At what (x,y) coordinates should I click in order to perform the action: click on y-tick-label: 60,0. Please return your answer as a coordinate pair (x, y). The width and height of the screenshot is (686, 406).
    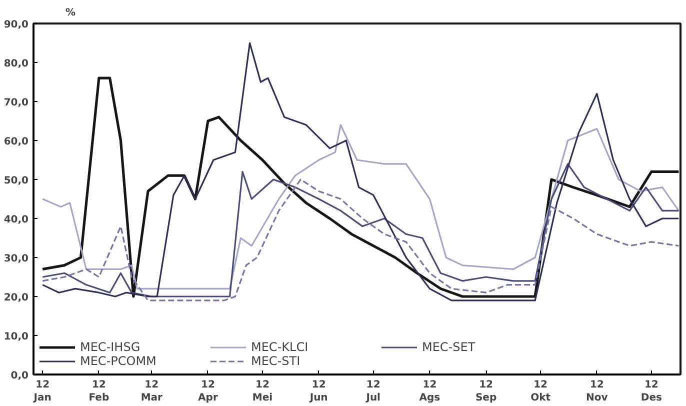
    Looking at the image, I should click on (16, 142).